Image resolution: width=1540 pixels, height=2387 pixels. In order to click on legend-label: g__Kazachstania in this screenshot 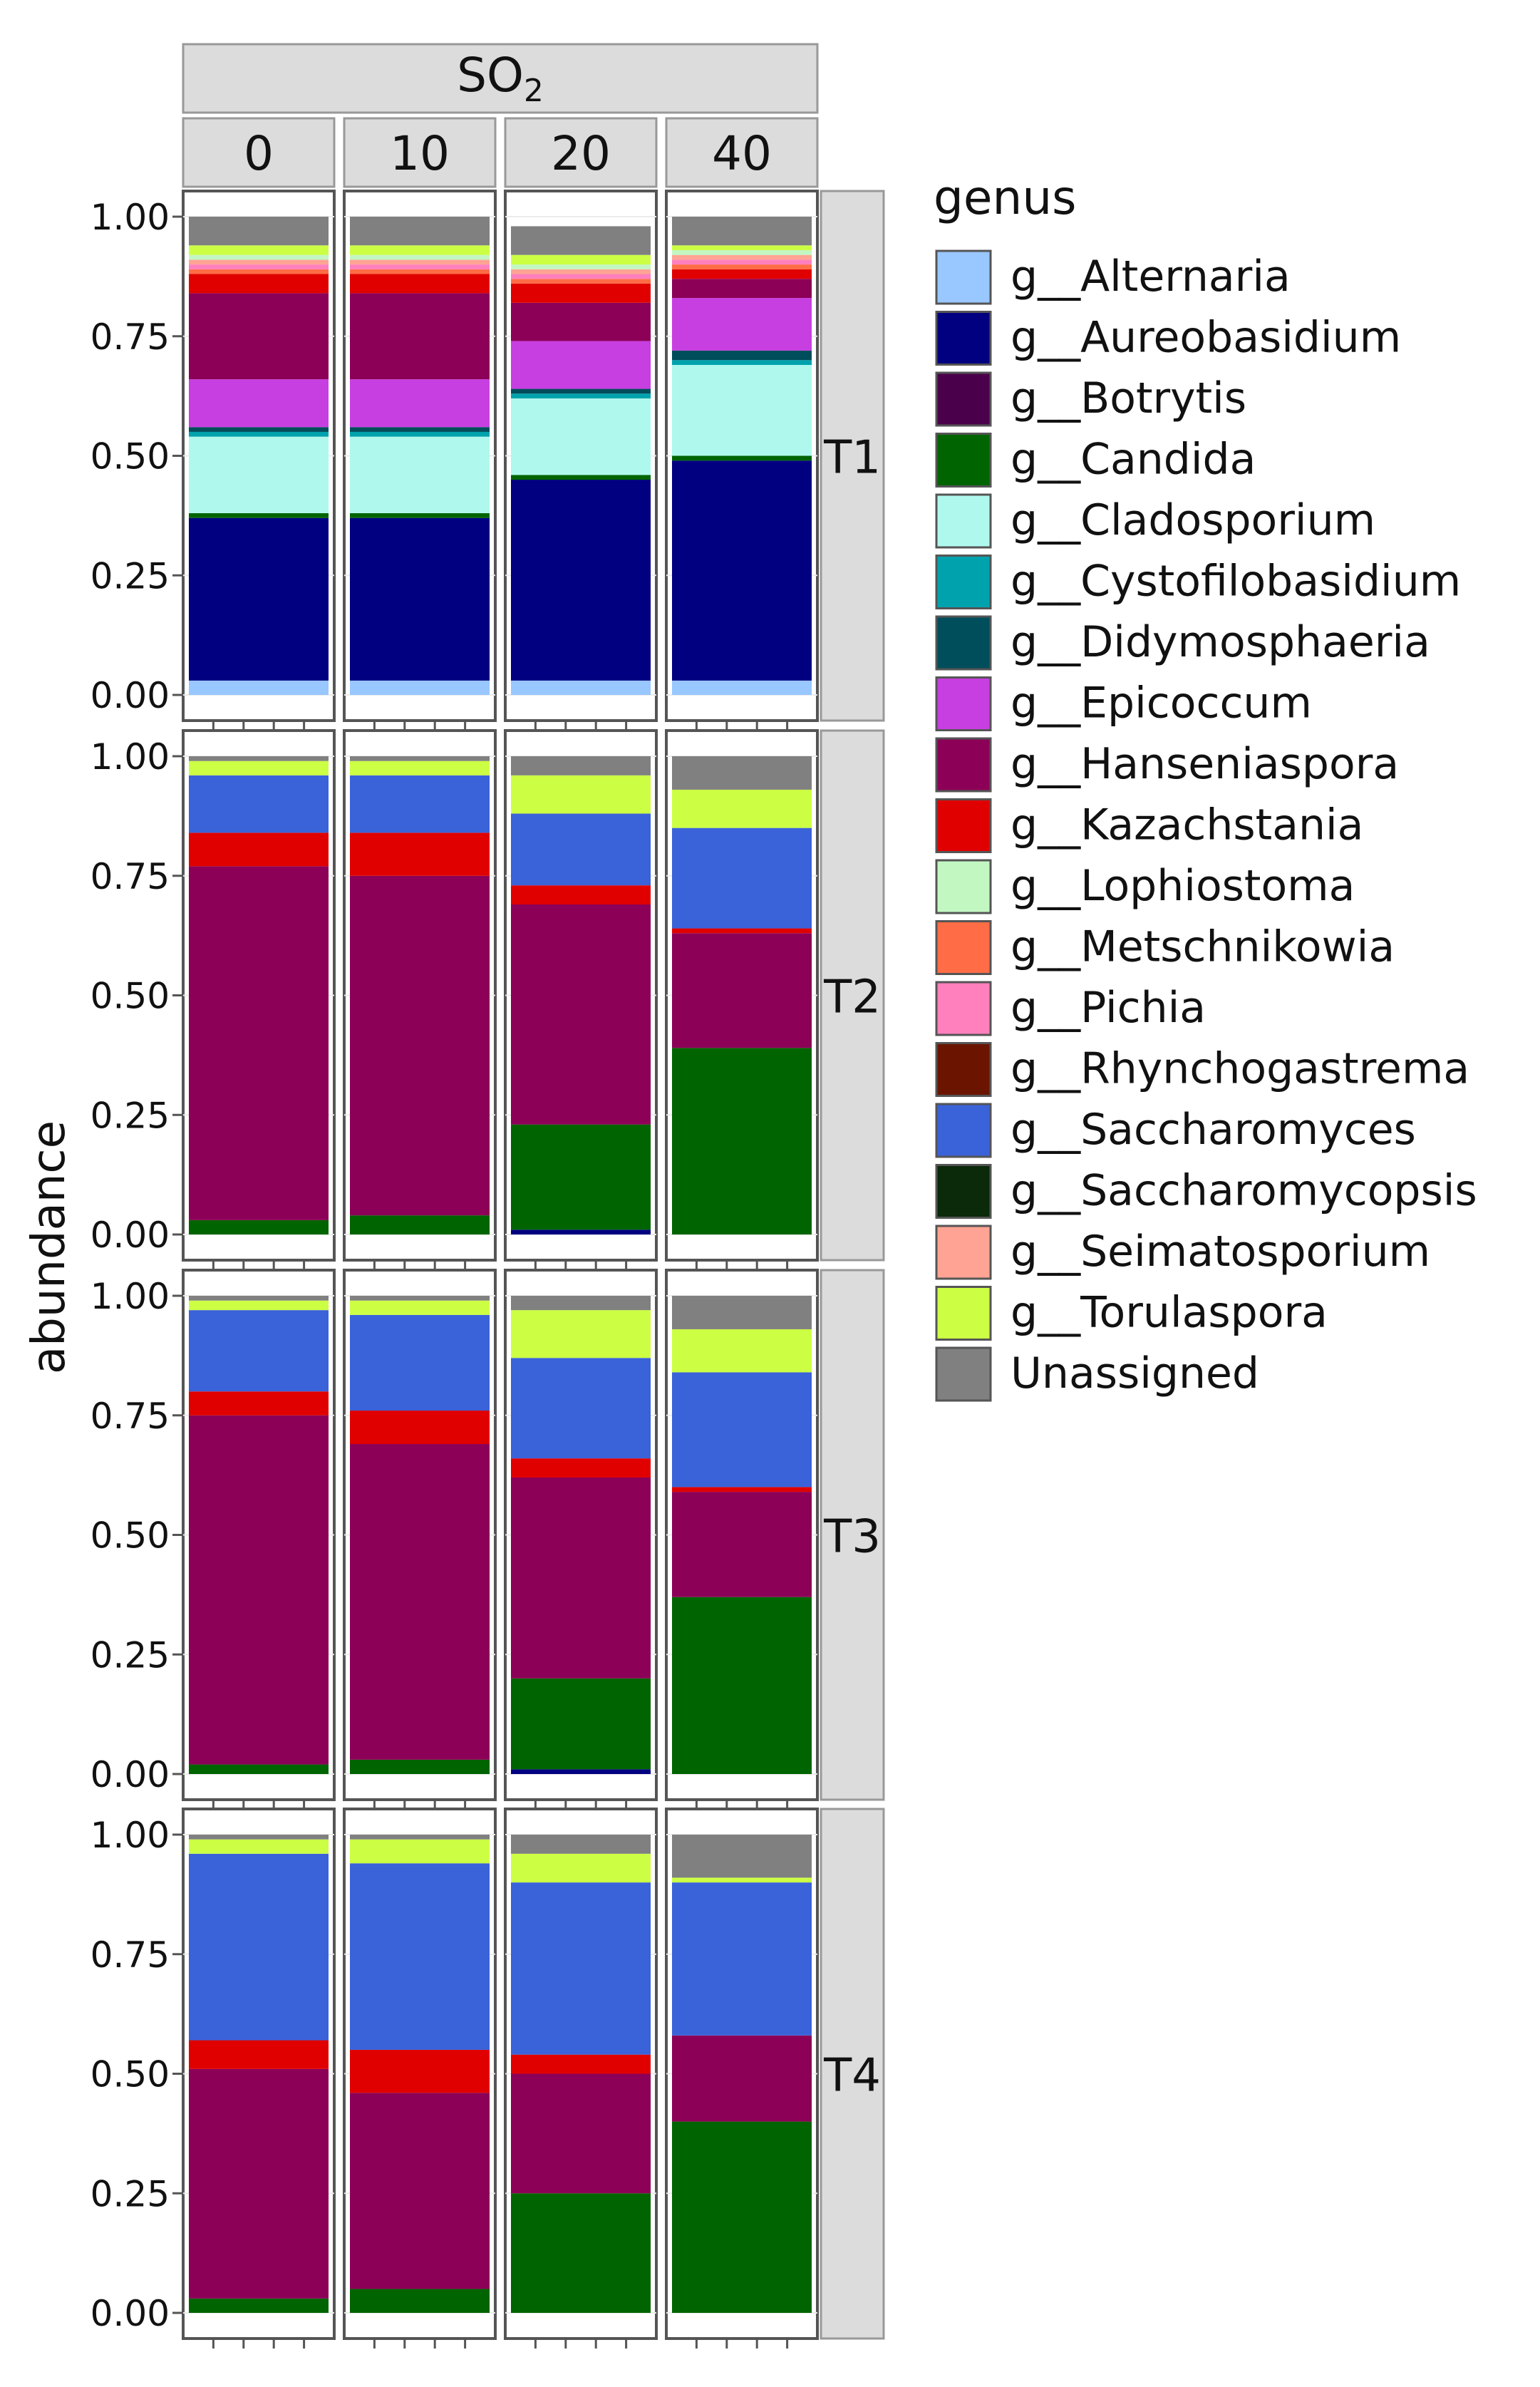, I will do `click(1187, 825)`.